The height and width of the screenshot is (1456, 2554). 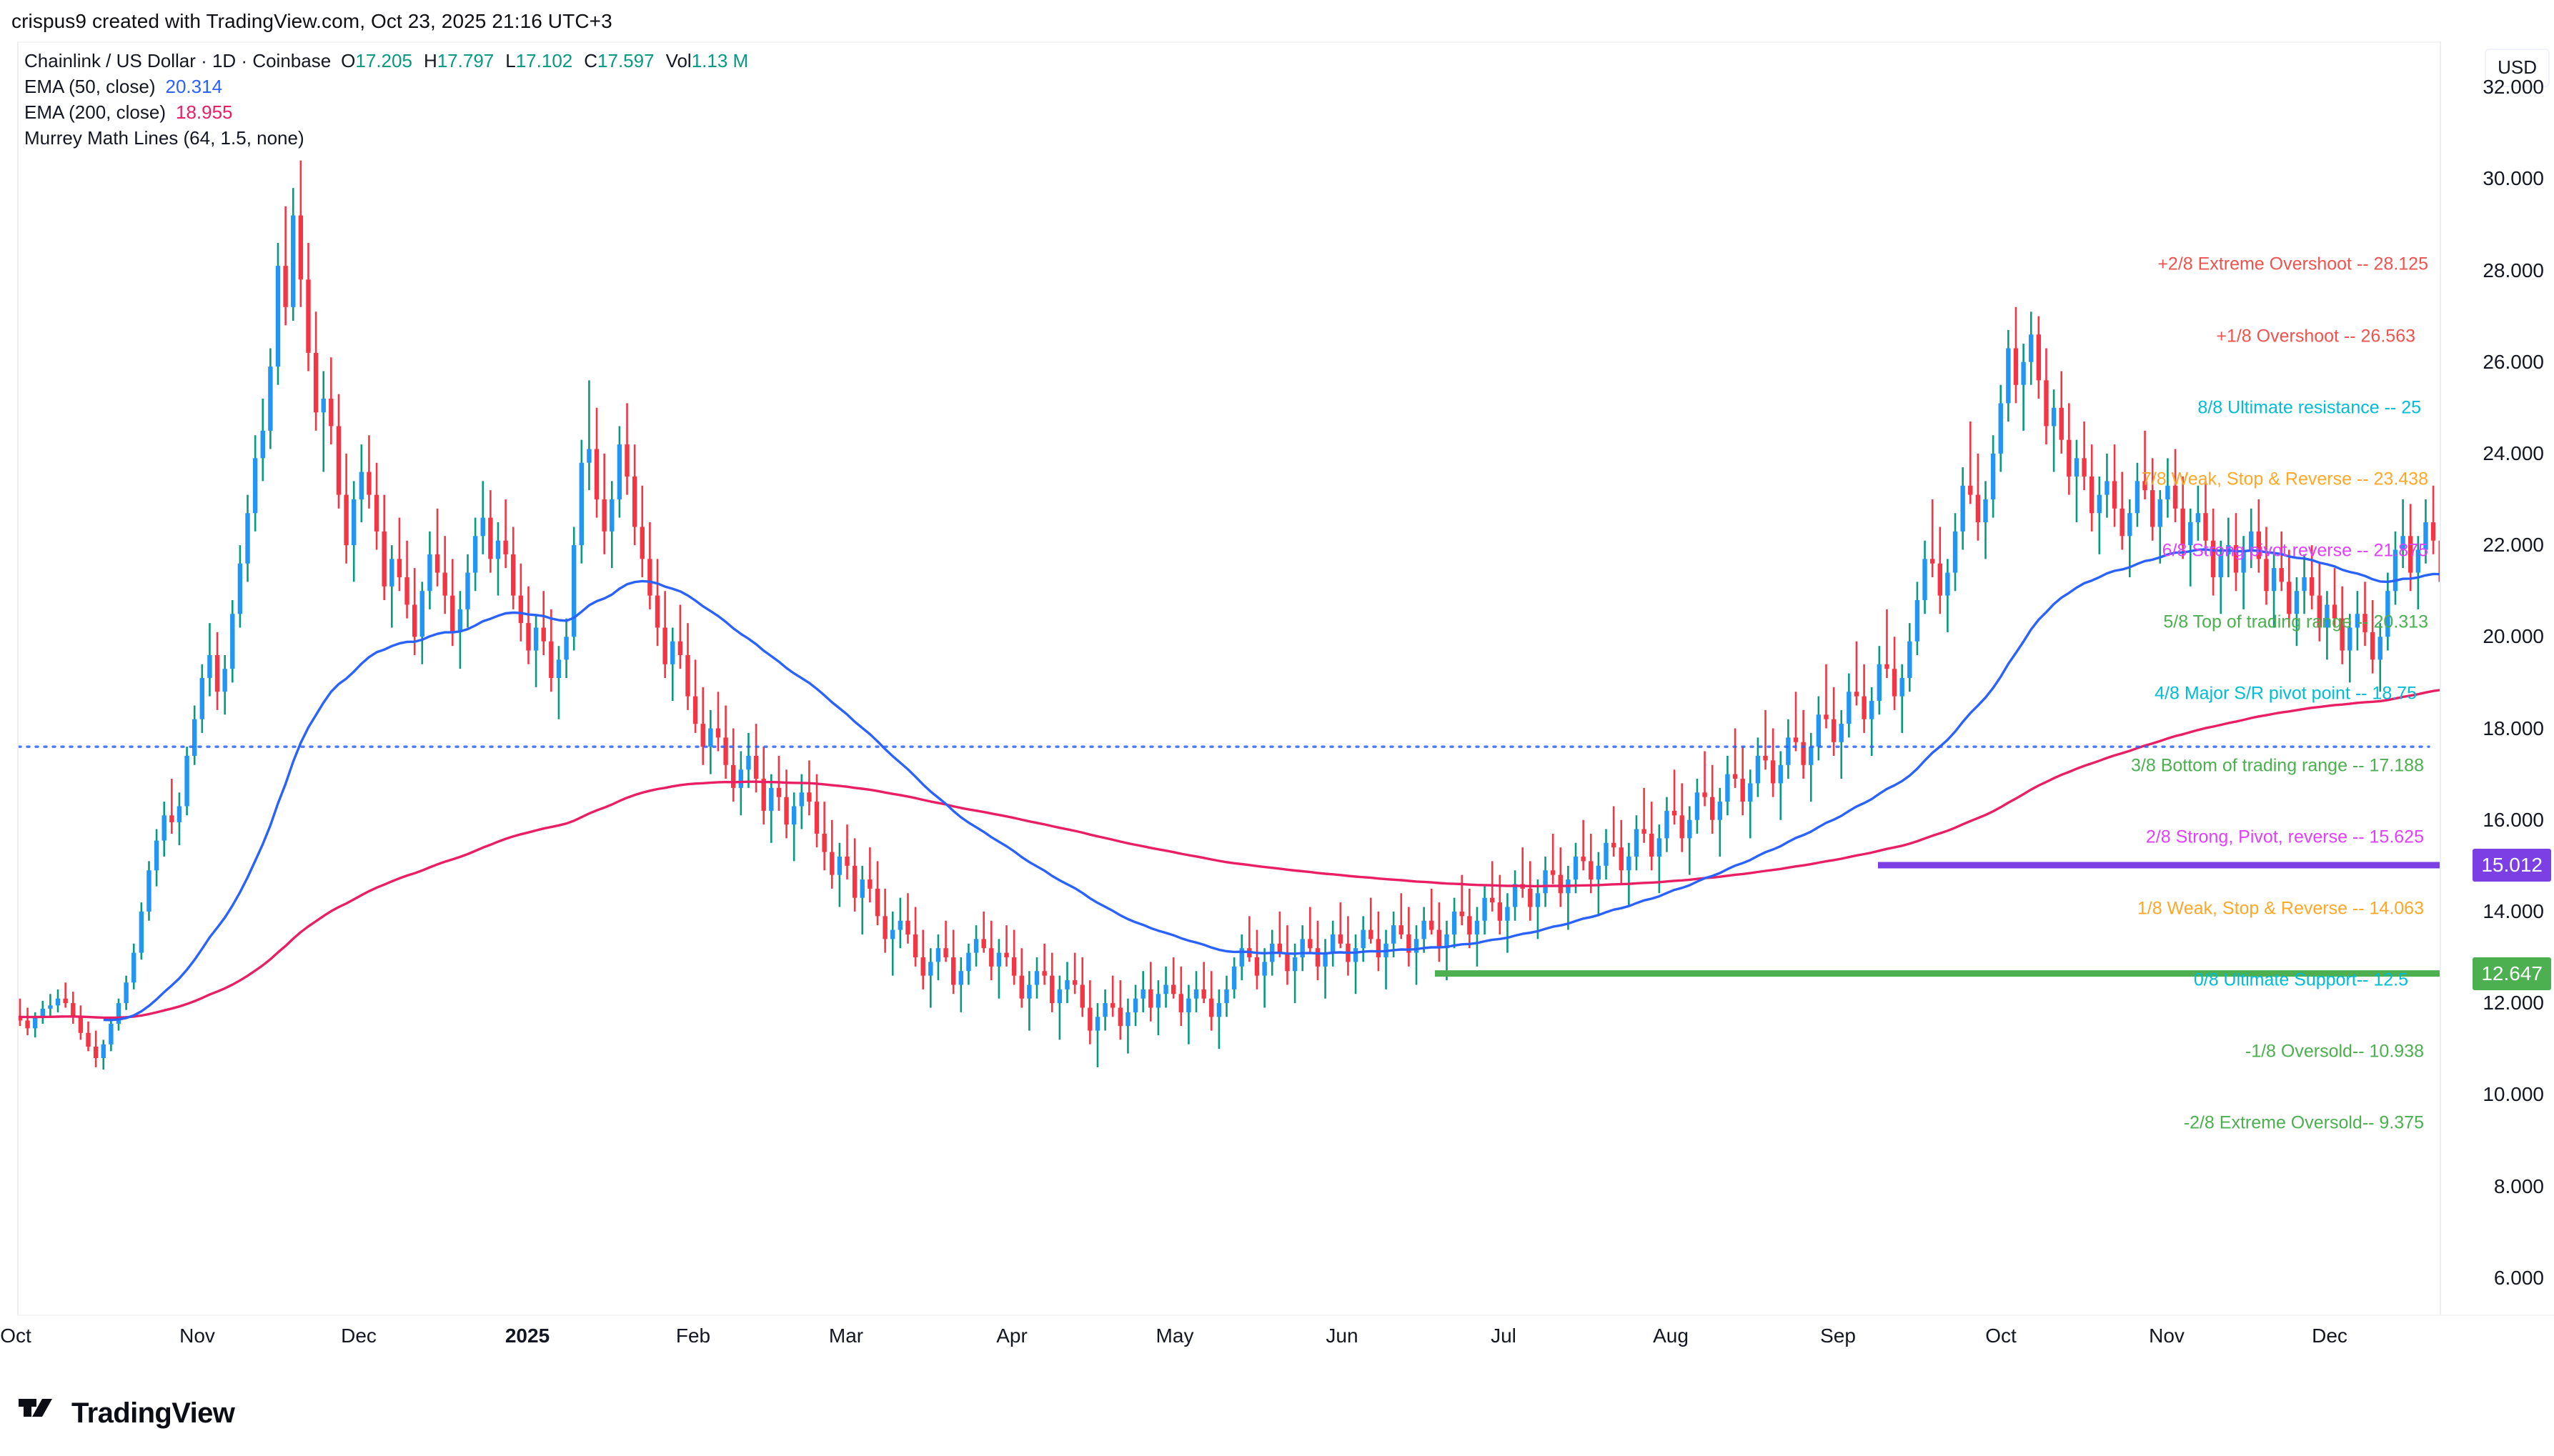 I want to click on murrey-level-label: 0/8 Ultimate Support-- 12.5, so click(x=2300, y=980).